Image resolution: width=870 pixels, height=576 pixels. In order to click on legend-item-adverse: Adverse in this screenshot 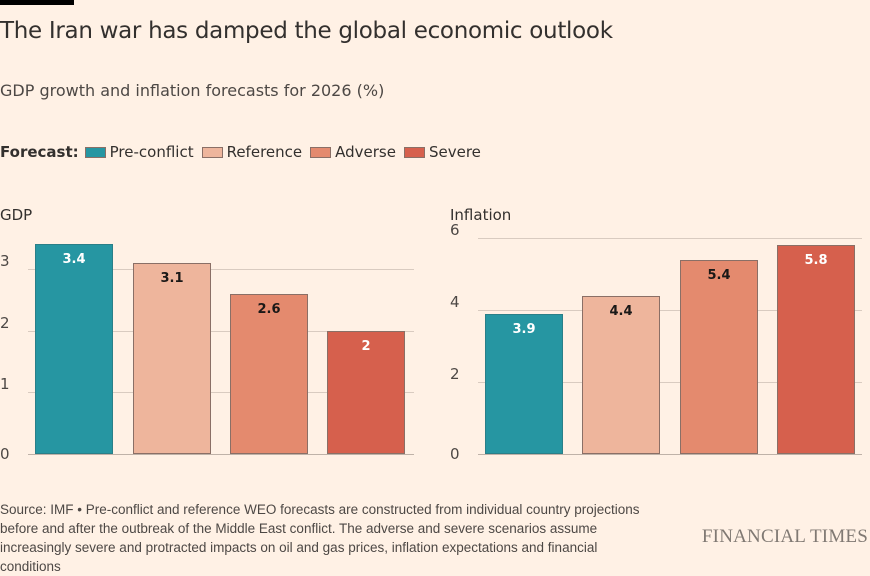, I will do `click(353, 152)`.